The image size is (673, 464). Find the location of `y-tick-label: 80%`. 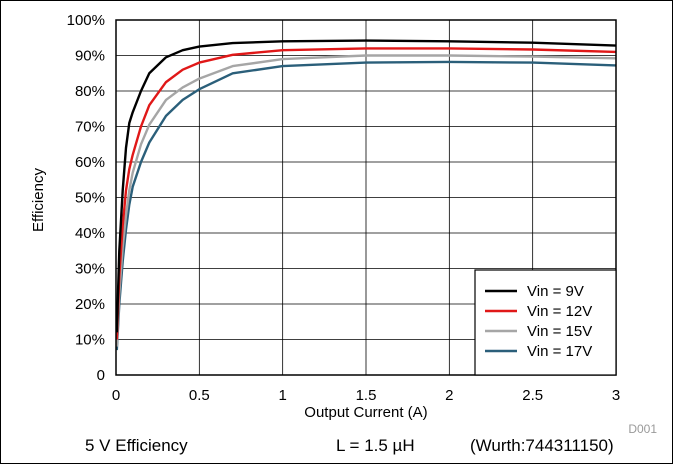

y-tick-label: 80% is located at coordinates (90, 91).